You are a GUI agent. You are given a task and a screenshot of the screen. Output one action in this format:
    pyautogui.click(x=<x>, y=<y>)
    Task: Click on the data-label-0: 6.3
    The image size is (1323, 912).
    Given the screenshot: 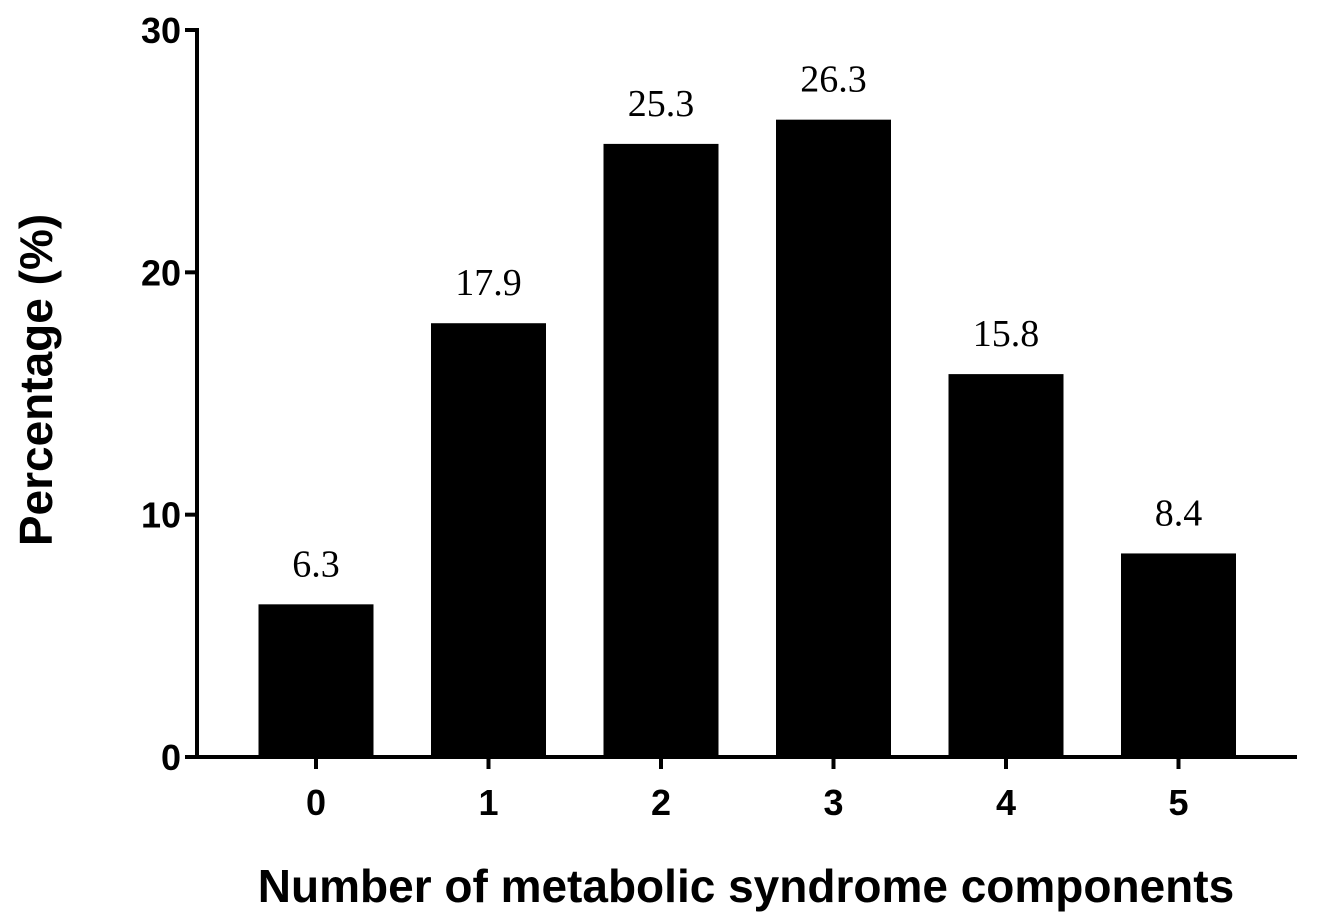 What is the action you would take?
    pyautogui.click(x=316, y=564)
    